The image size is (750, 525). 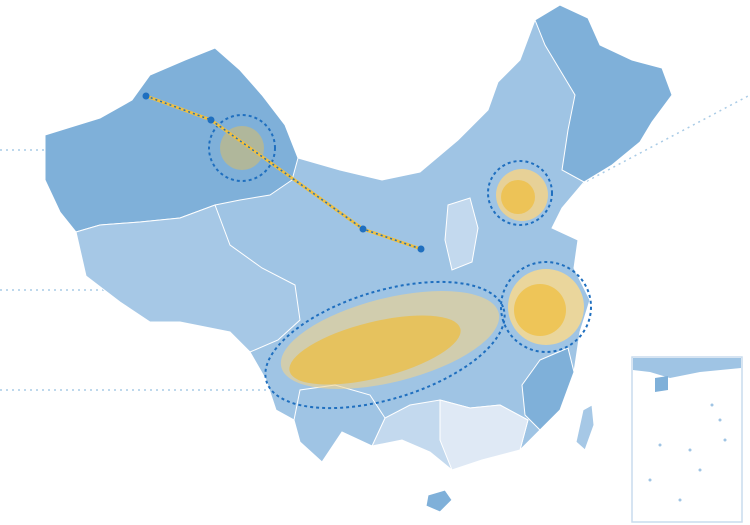 I want to click on dashed-ring-northwest, so click(x=242, y=148).